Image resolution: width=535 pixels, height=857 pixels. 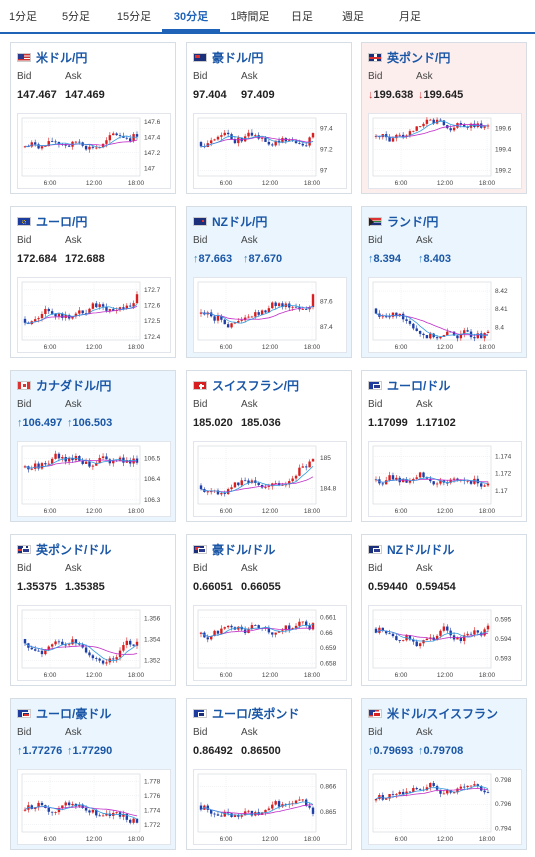 What do you see at coordinates (256, 713) in the screenshot?
I see `pair-name: ユーロ/英ポンド` at bounding box center [256, 713].